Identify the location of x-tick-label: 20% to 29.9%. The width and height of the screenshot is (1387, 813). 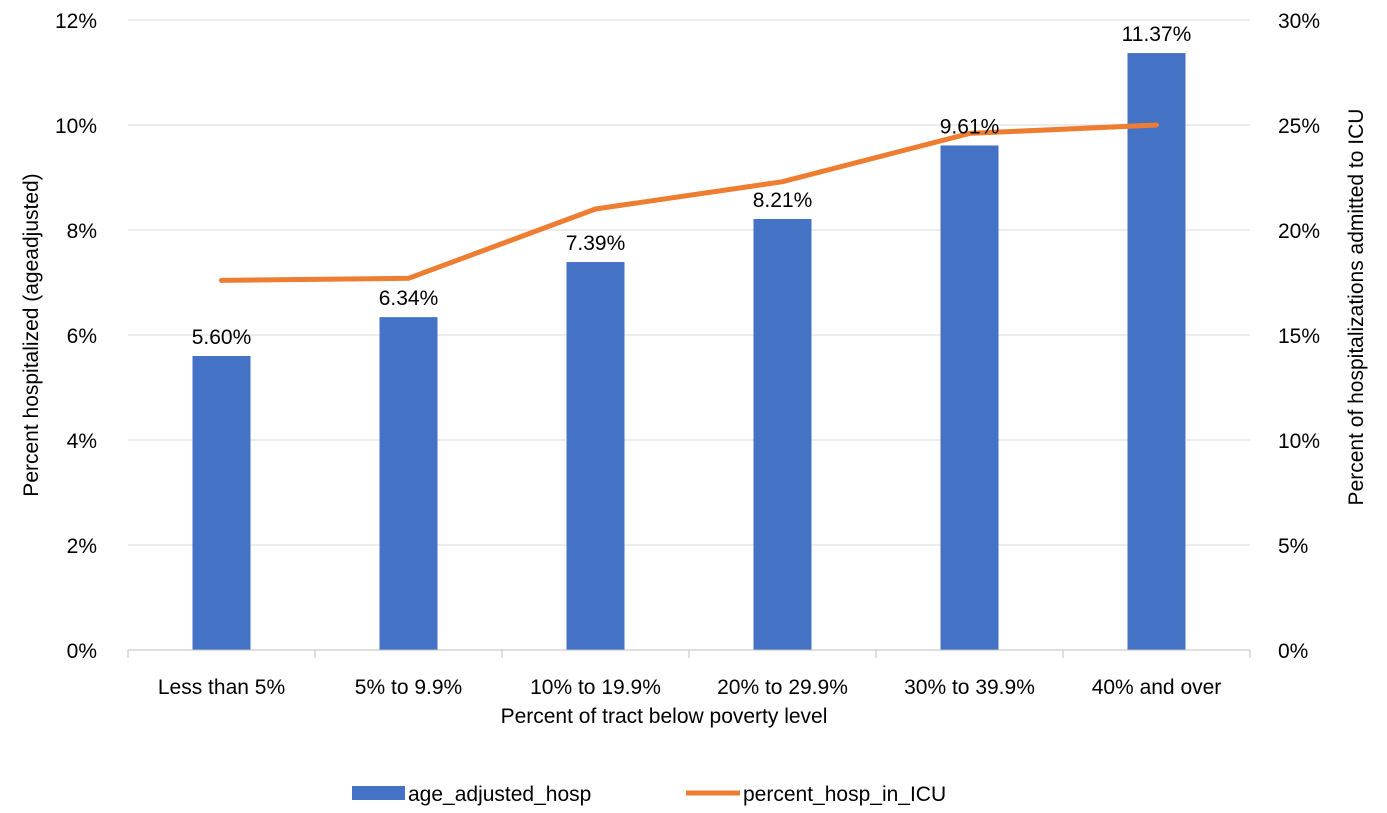
(782, 687).